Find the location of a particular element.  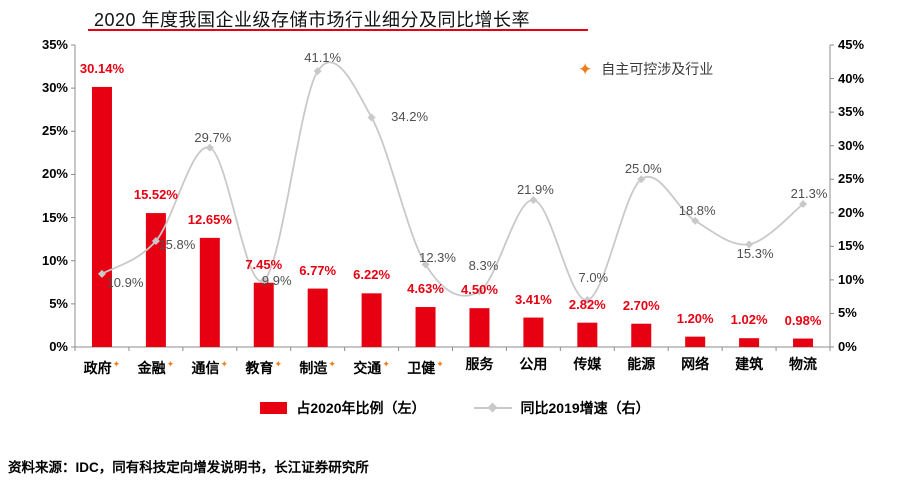

legend-item-line: 同比2019增速（右） is located at coordinates (561, 408).